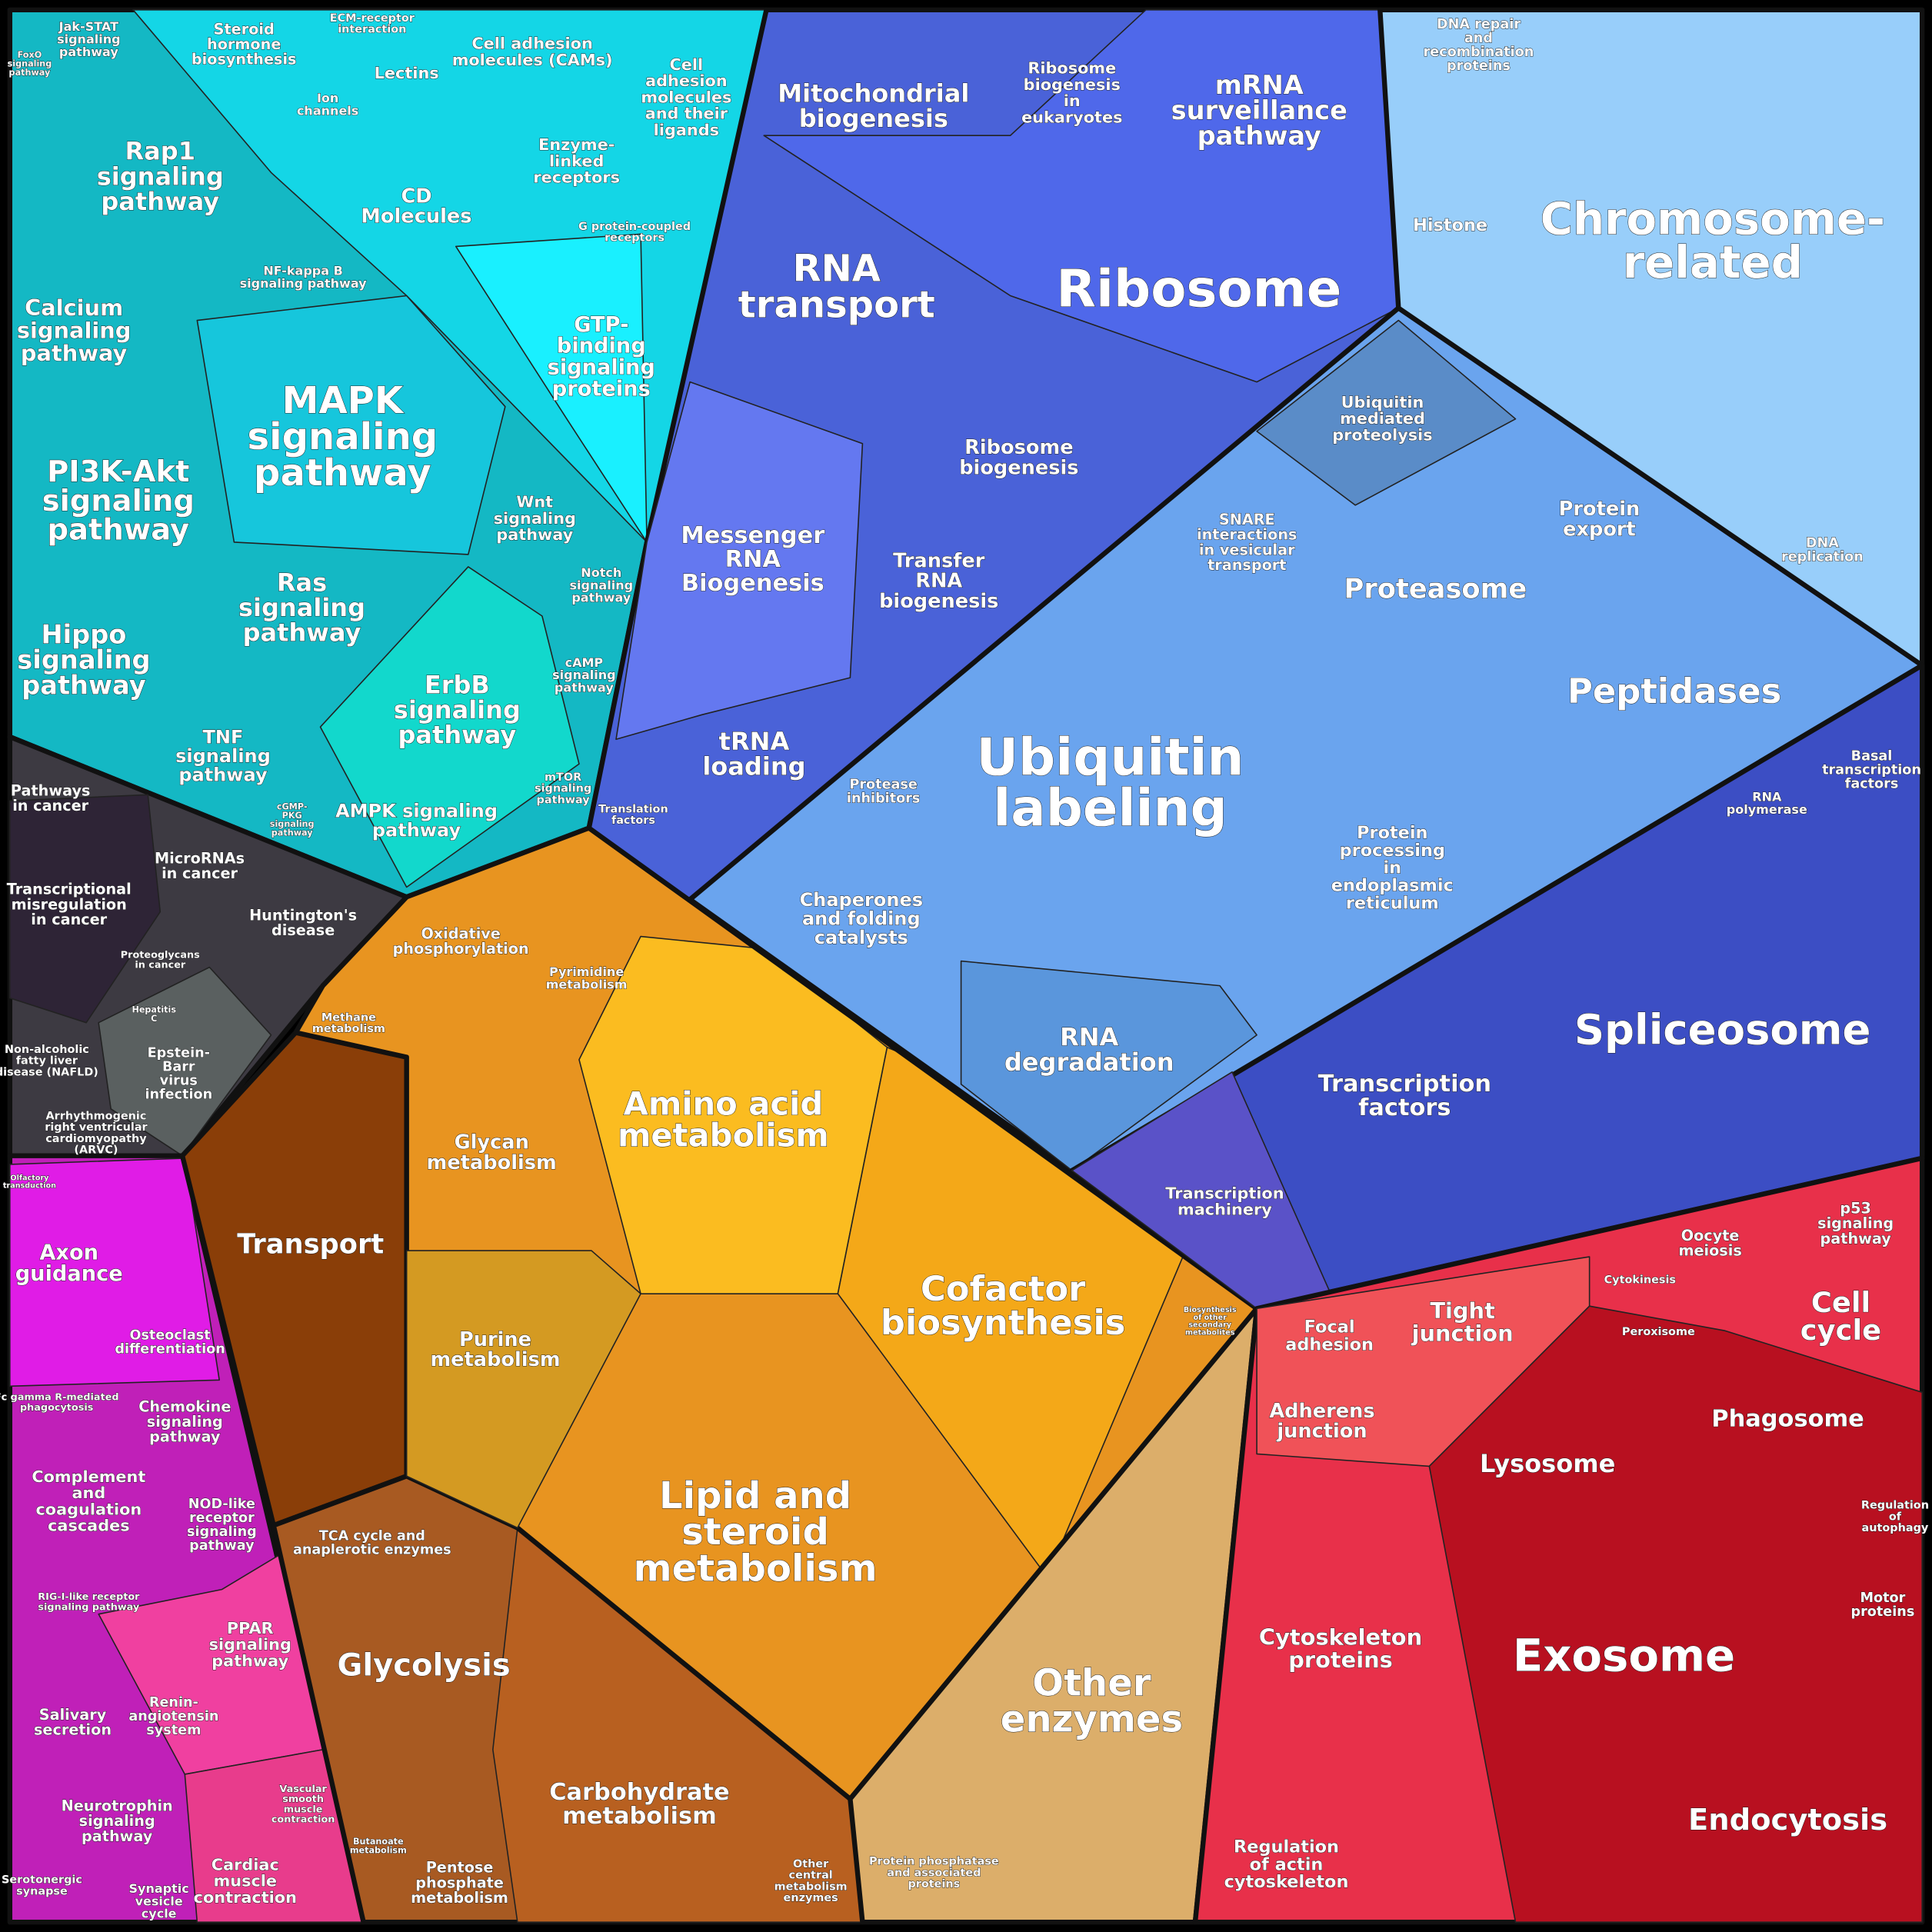 Image resolution: width=1932 pixels, height=1932 pixels. What do you see at coordinates (1767, 802) in the screenshot?
I see `pathway-label: RNA polymerase` at bounding box center [1767, 802].